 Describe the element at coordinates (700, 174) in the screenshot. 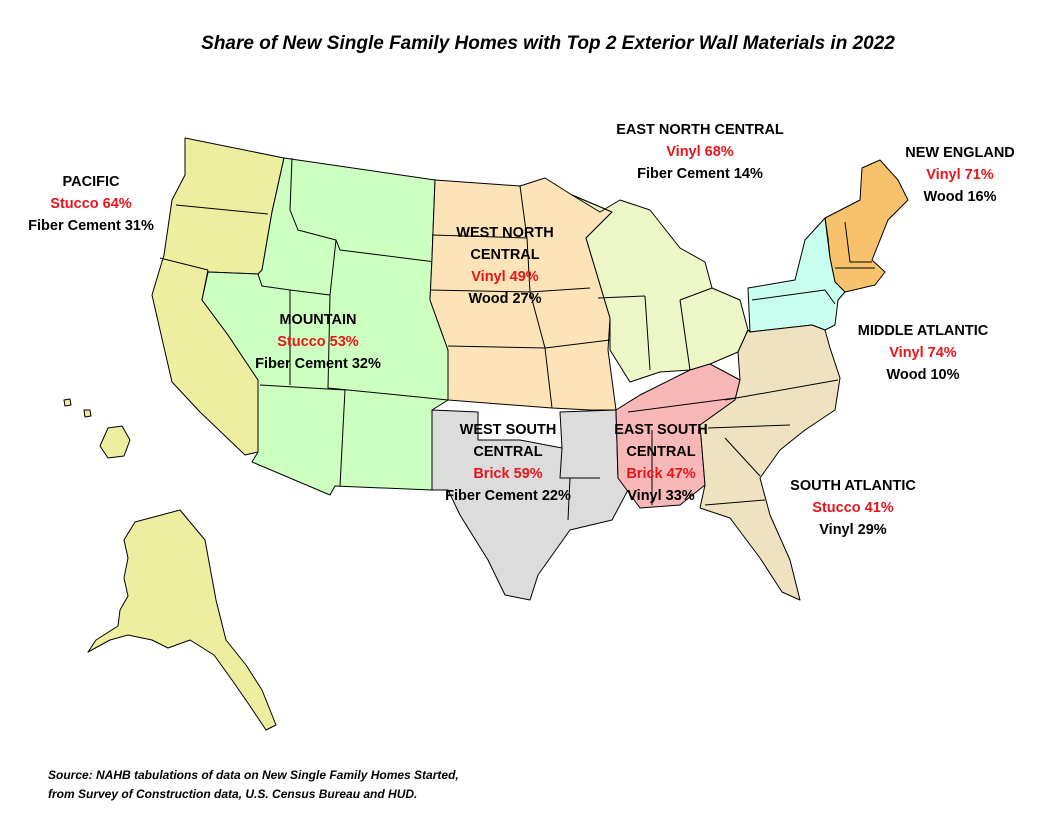

I see `secondary-material: Fiber Cement 14%` at that location.